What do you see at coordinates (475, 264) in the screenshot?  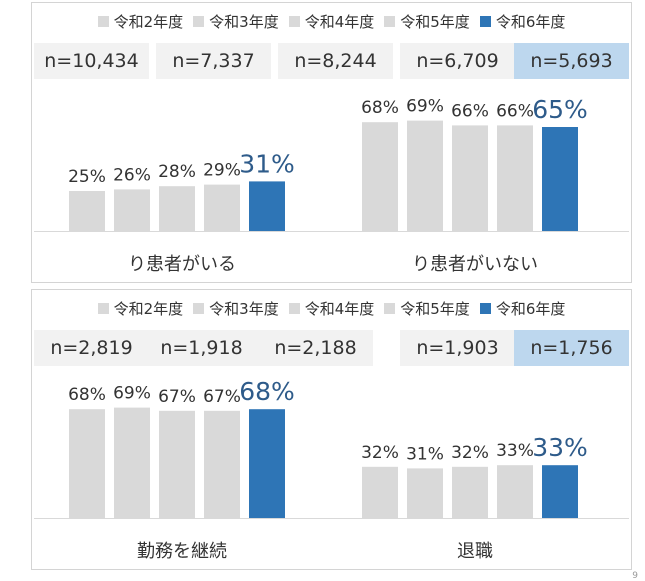 I see `category-label-1: り患者がいない` at bounding box center [475, 264].